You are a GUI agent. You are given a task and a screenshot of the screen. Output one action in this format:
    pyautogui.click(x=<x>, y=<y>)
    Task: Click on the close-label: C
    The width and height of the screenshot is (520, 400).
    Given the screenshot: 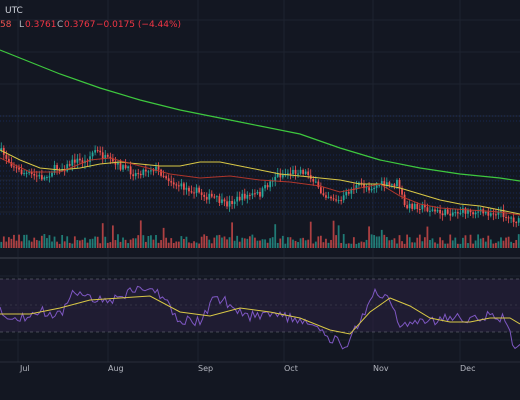 What is the action you would take?
    pyautogui.click(x=60, y=25)
    